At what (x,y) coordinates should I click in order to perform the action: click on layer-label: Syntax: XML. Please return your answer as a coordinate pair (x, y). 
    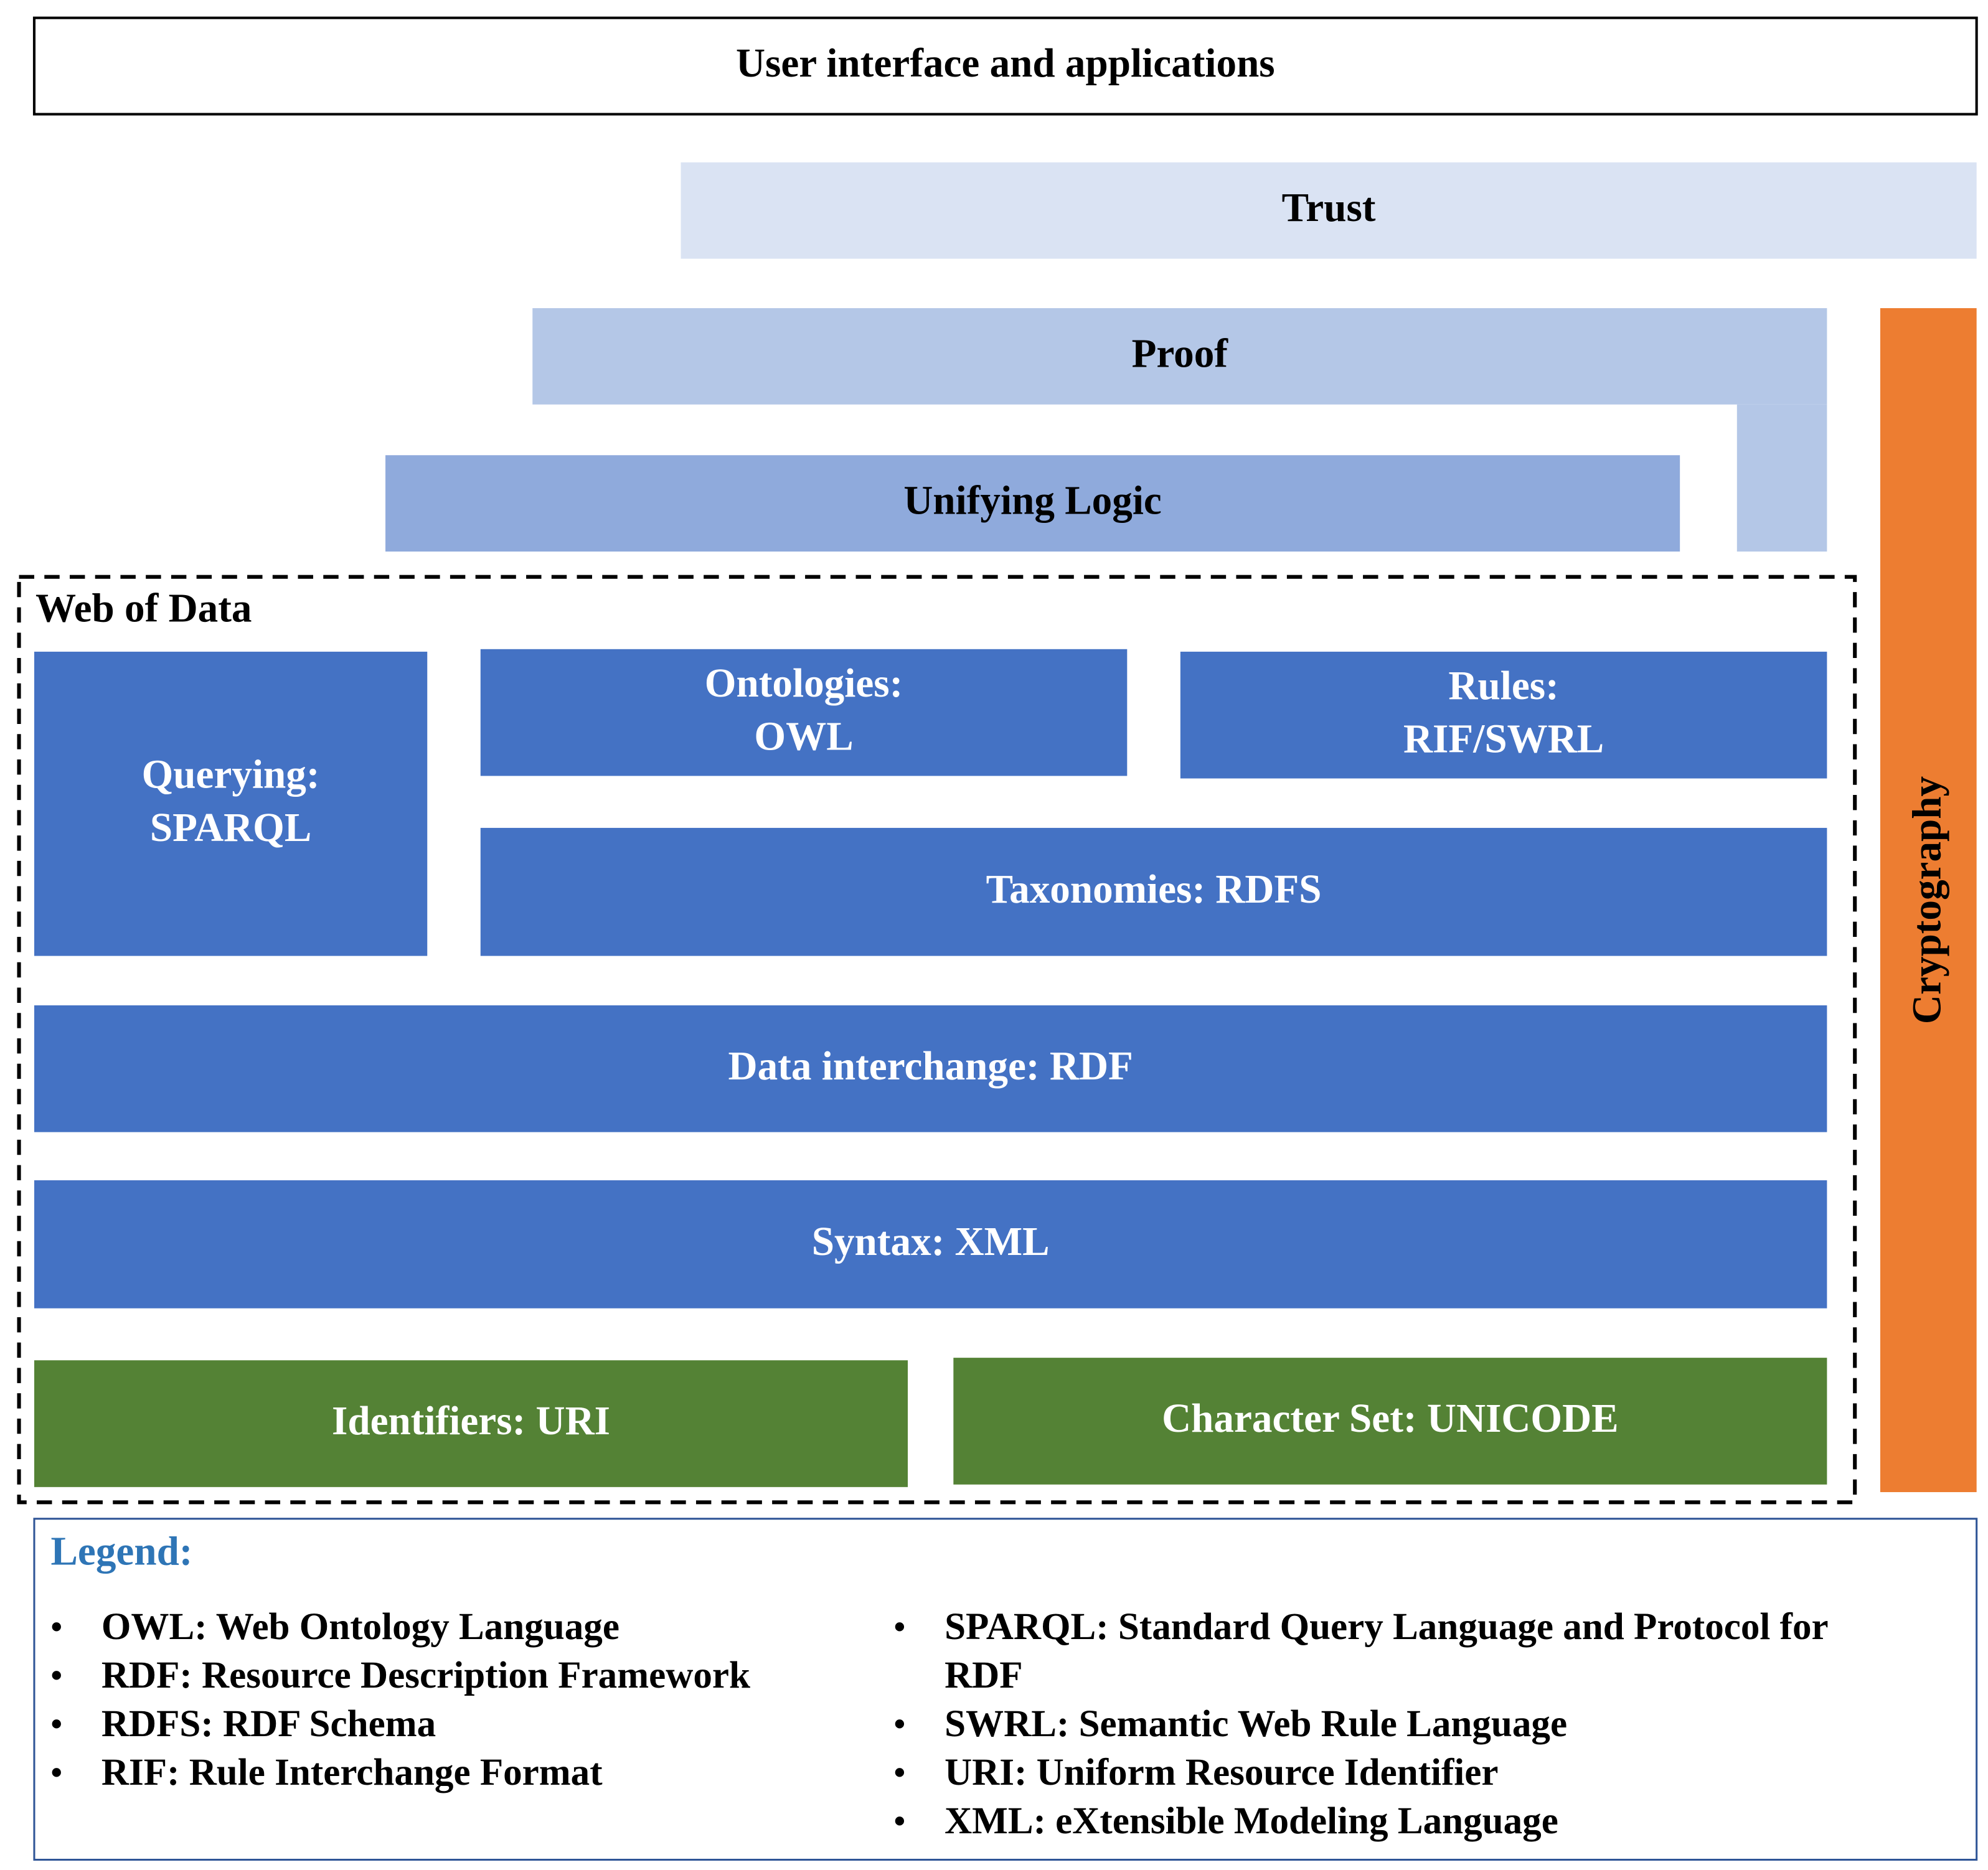
    Looking at the image, I should click on (931, 1242).